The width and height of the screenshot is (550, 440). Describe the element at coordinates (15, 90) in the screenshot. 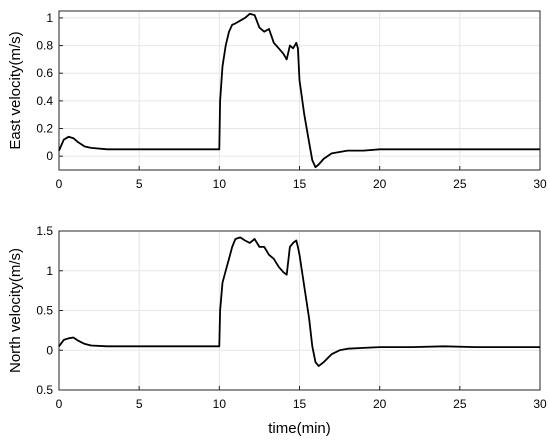

I see `east-velocity-y-axis-label: East velocity(m/s)` at that location.